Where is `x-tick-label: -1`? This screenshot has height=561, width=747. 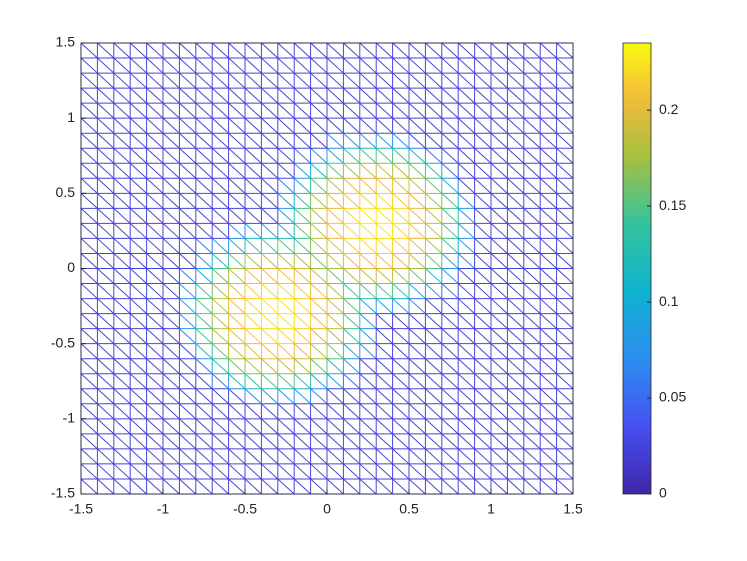
x-tick-label: -1 is located at coordinates (163, 509).